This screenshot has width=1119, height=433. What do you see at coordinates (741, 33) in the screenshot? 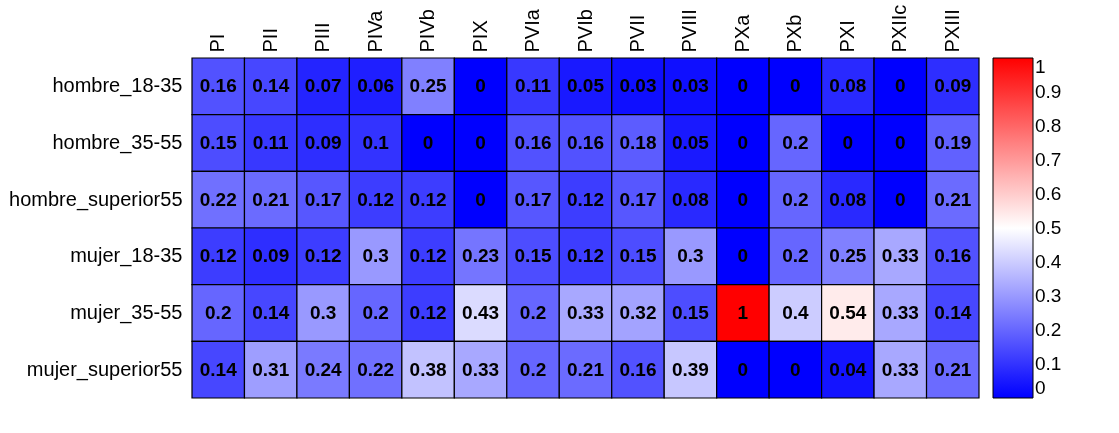
I see `x-tick-label: PXa` at bounding box center [741, 33].